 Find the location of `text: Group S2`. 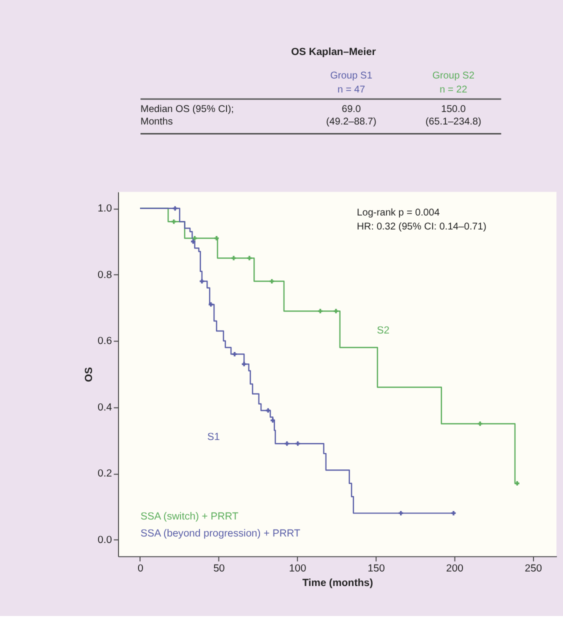

text: Group S2 is located at coordinates (453, 76).